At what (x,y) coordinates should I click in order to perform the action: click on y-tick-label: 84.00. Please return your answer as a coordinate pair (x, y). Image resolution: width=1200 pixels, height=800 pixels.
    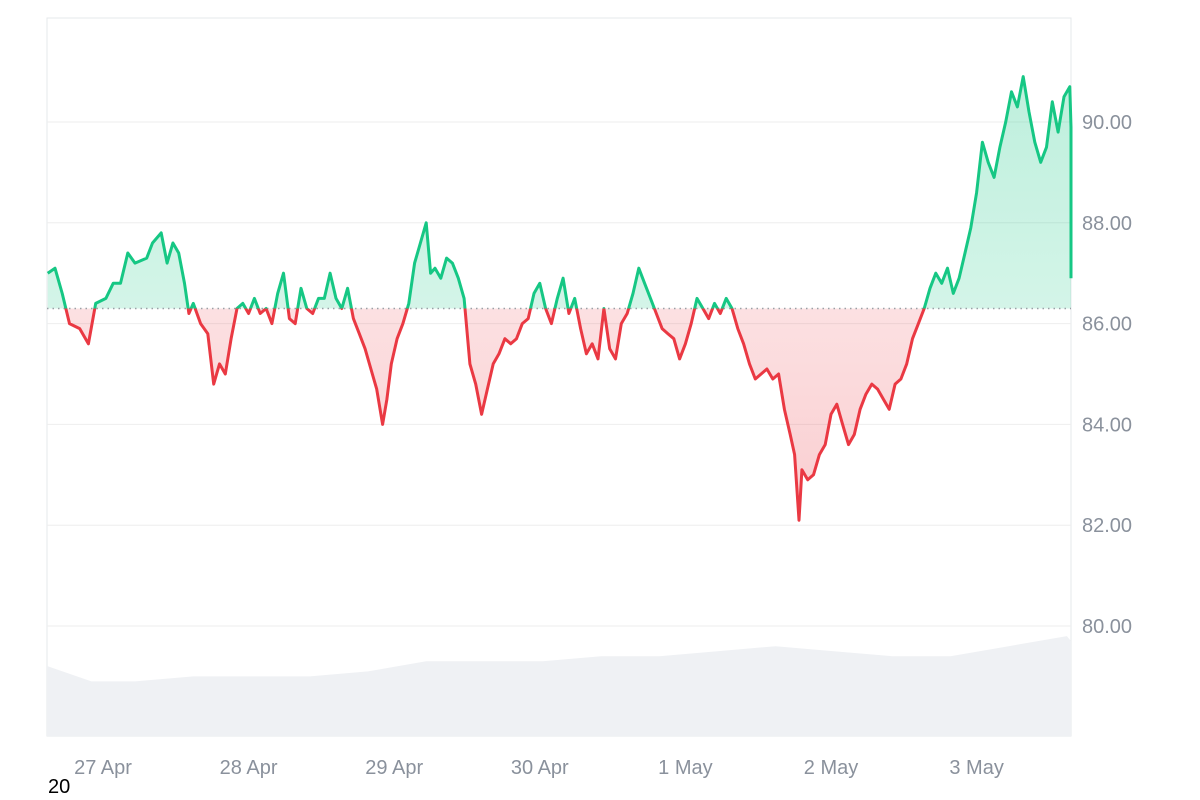
    Looking at the image, I should click on (1107, 425).